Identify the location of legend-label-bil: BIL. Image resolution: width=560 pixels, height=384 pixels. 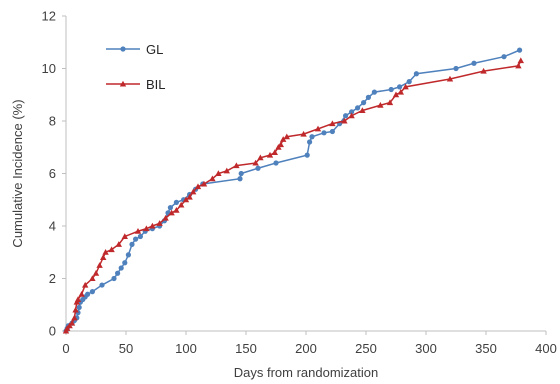
(156, 84).